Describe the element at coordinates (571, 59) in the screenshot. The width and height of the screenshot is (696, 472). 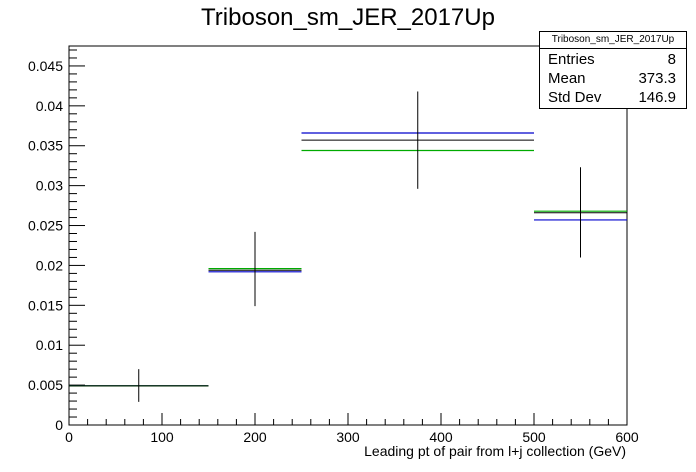
I see `stats-entries-label: Entries` at that location.